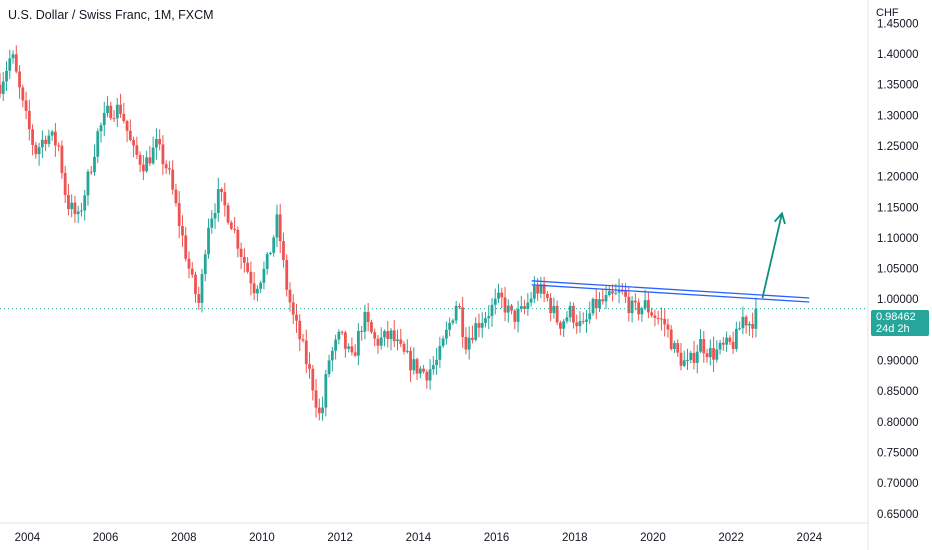 This screenshot has width=932, height=550. What do you see at coordinates (262, 538) in the screenshot?
I see `x-tick-label: 2010` at bounding box center [262, 538].